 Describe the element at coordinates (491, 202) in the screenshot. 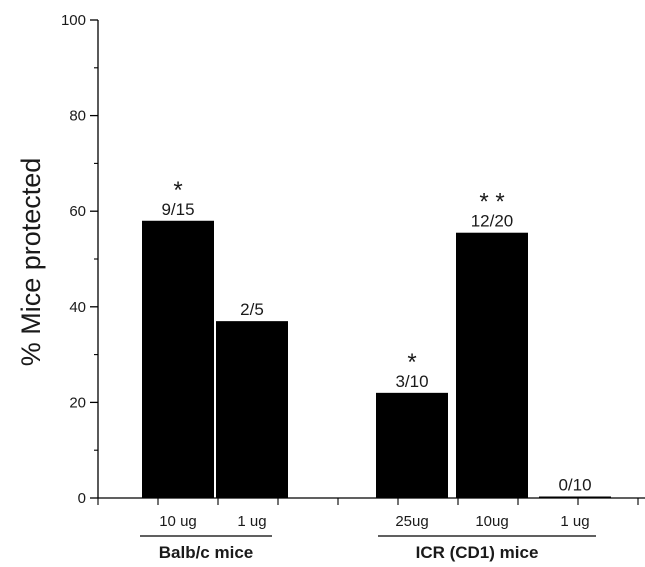

I see `significance-marker: * *` at that location.